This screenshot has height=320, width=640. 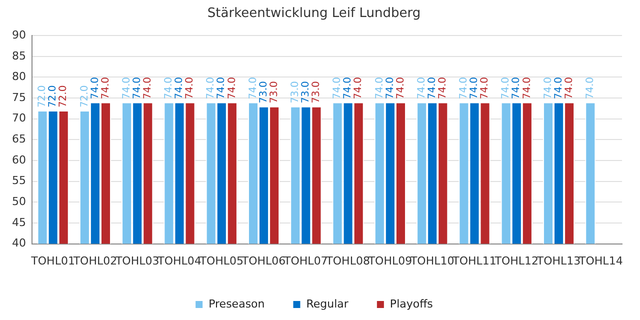 I want to click on y-tick-label: 45, so click(x=19, y=222).